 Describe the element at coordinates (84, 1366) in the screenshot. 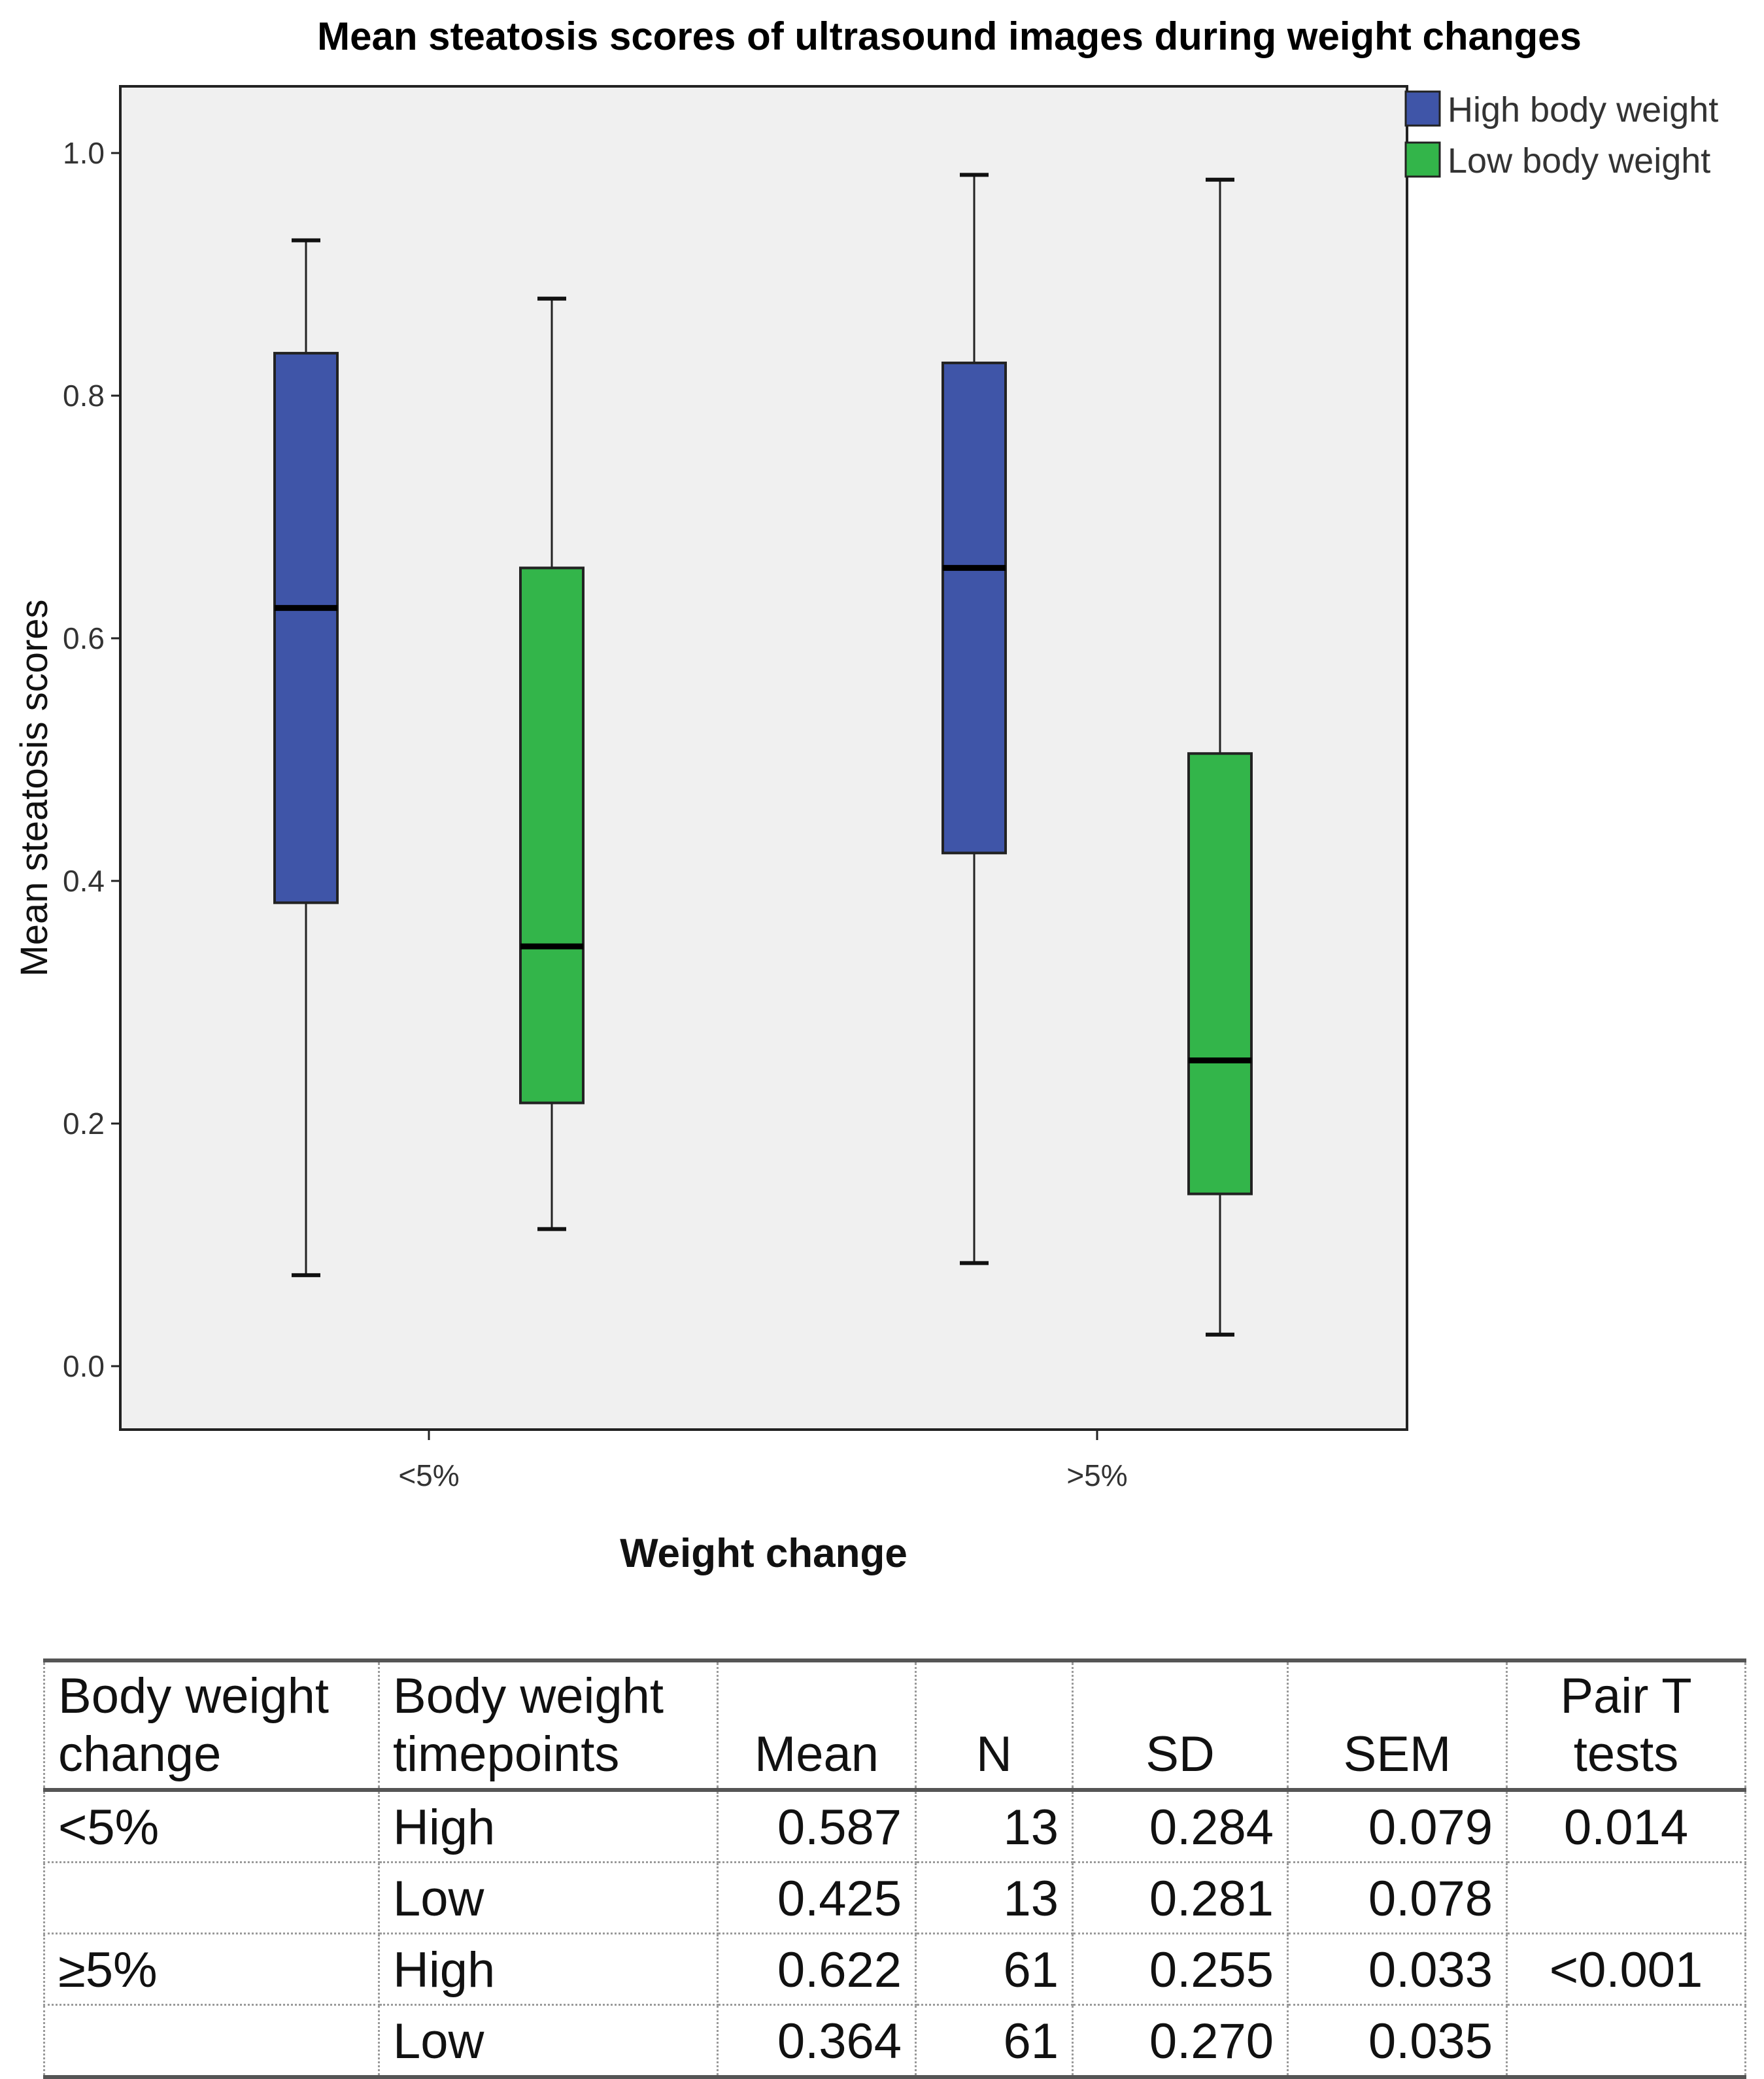

I see `y-tick-label: 0.0` at that location.